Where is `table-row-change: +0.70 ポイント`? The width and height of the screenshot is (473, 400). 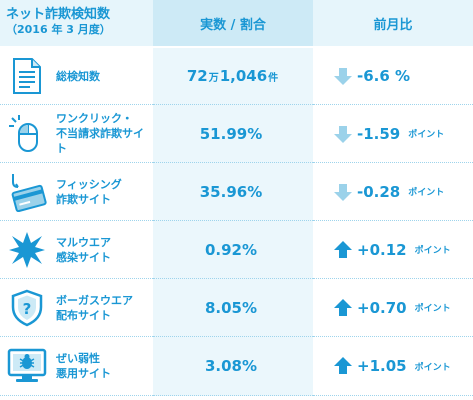 table-row-change: +0.70 ポイント is located at coordinates (393, 308).